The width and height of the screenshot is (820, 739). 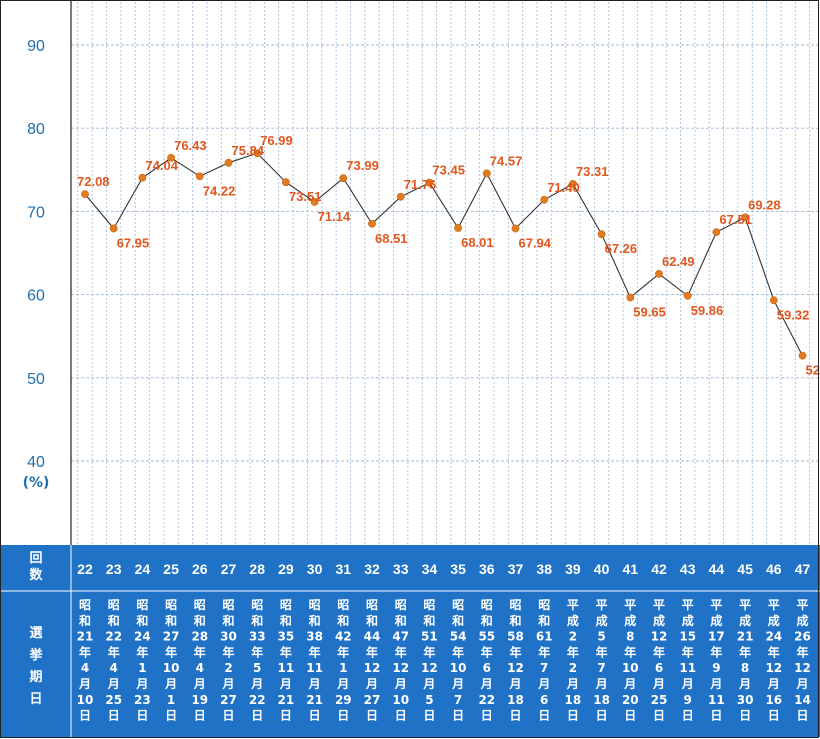 I want to click on election-date-char: 24, so click(x=142, y=637).